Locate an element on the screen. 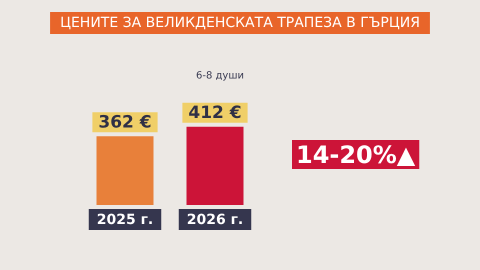 The height and width of the screenshot is (270, 480). data-label: 412 € is located at coordinates (215, 113).